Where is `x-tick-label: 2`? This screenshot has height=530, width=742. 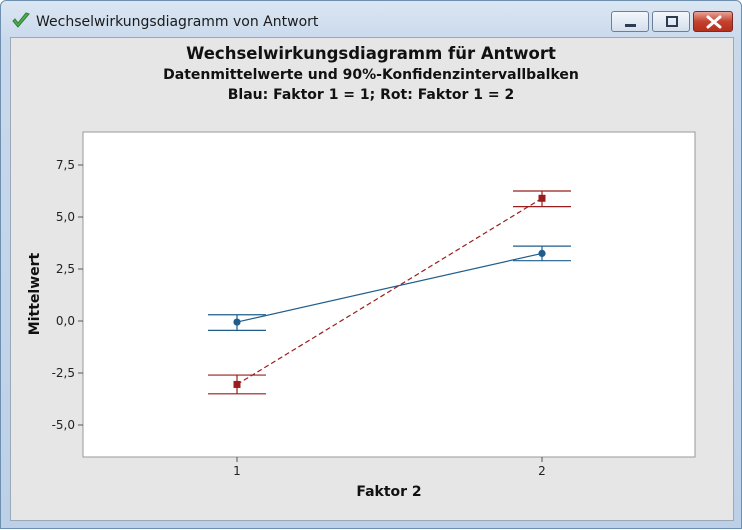
x-tick-label: 2 is located at coordinates (542, 471).